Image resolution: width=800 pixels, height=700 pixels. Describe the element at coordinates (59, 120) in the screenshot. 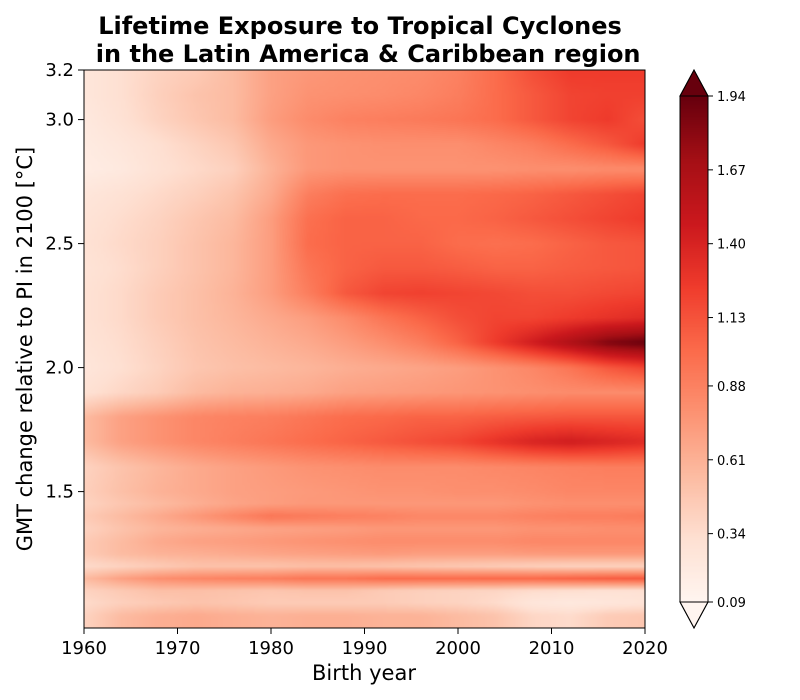

I see `y-tick-label: 3.0` at that location.